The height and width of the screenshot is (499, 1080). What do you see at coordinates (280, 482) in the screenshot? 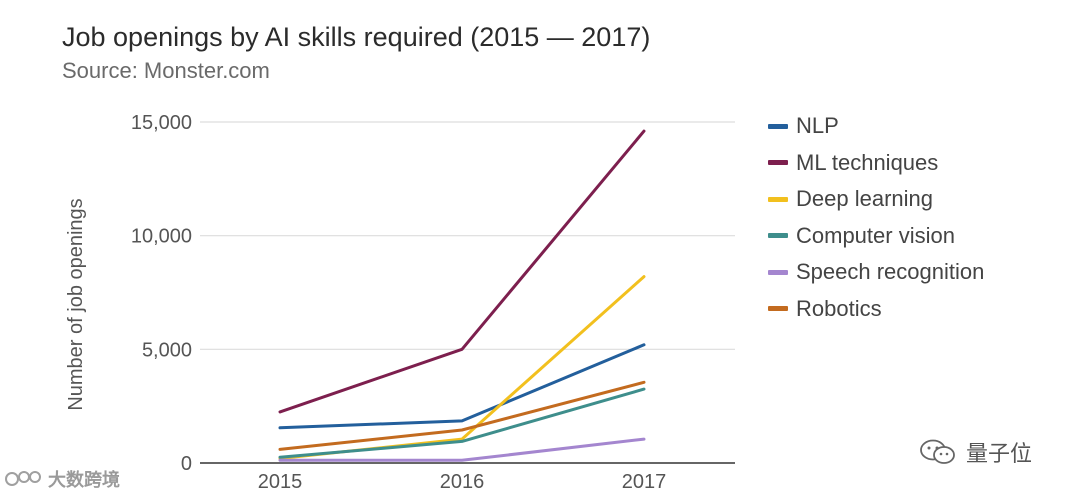
I see `x-tick-label: 2015` at bounding box center [280, 482].